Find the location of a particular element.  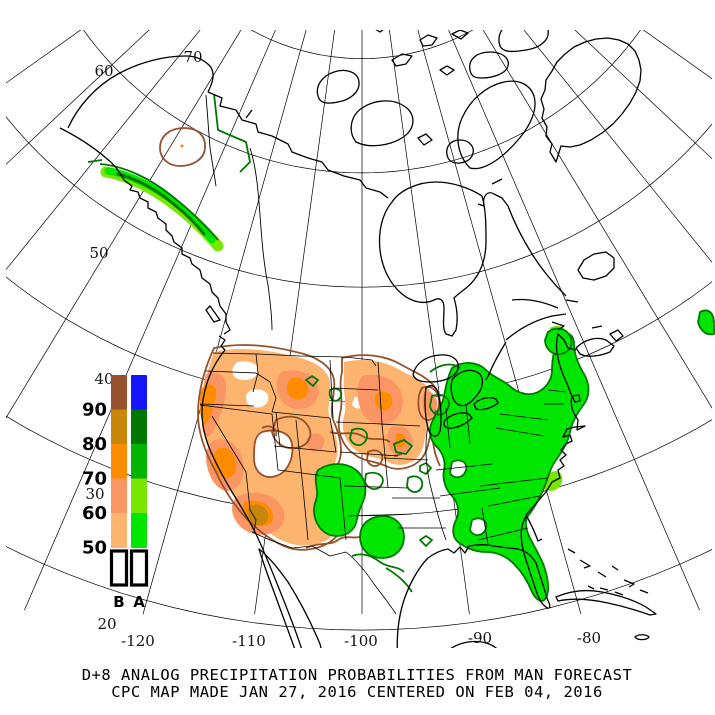

border-mississippi-river is located at coordinates (436, 483).